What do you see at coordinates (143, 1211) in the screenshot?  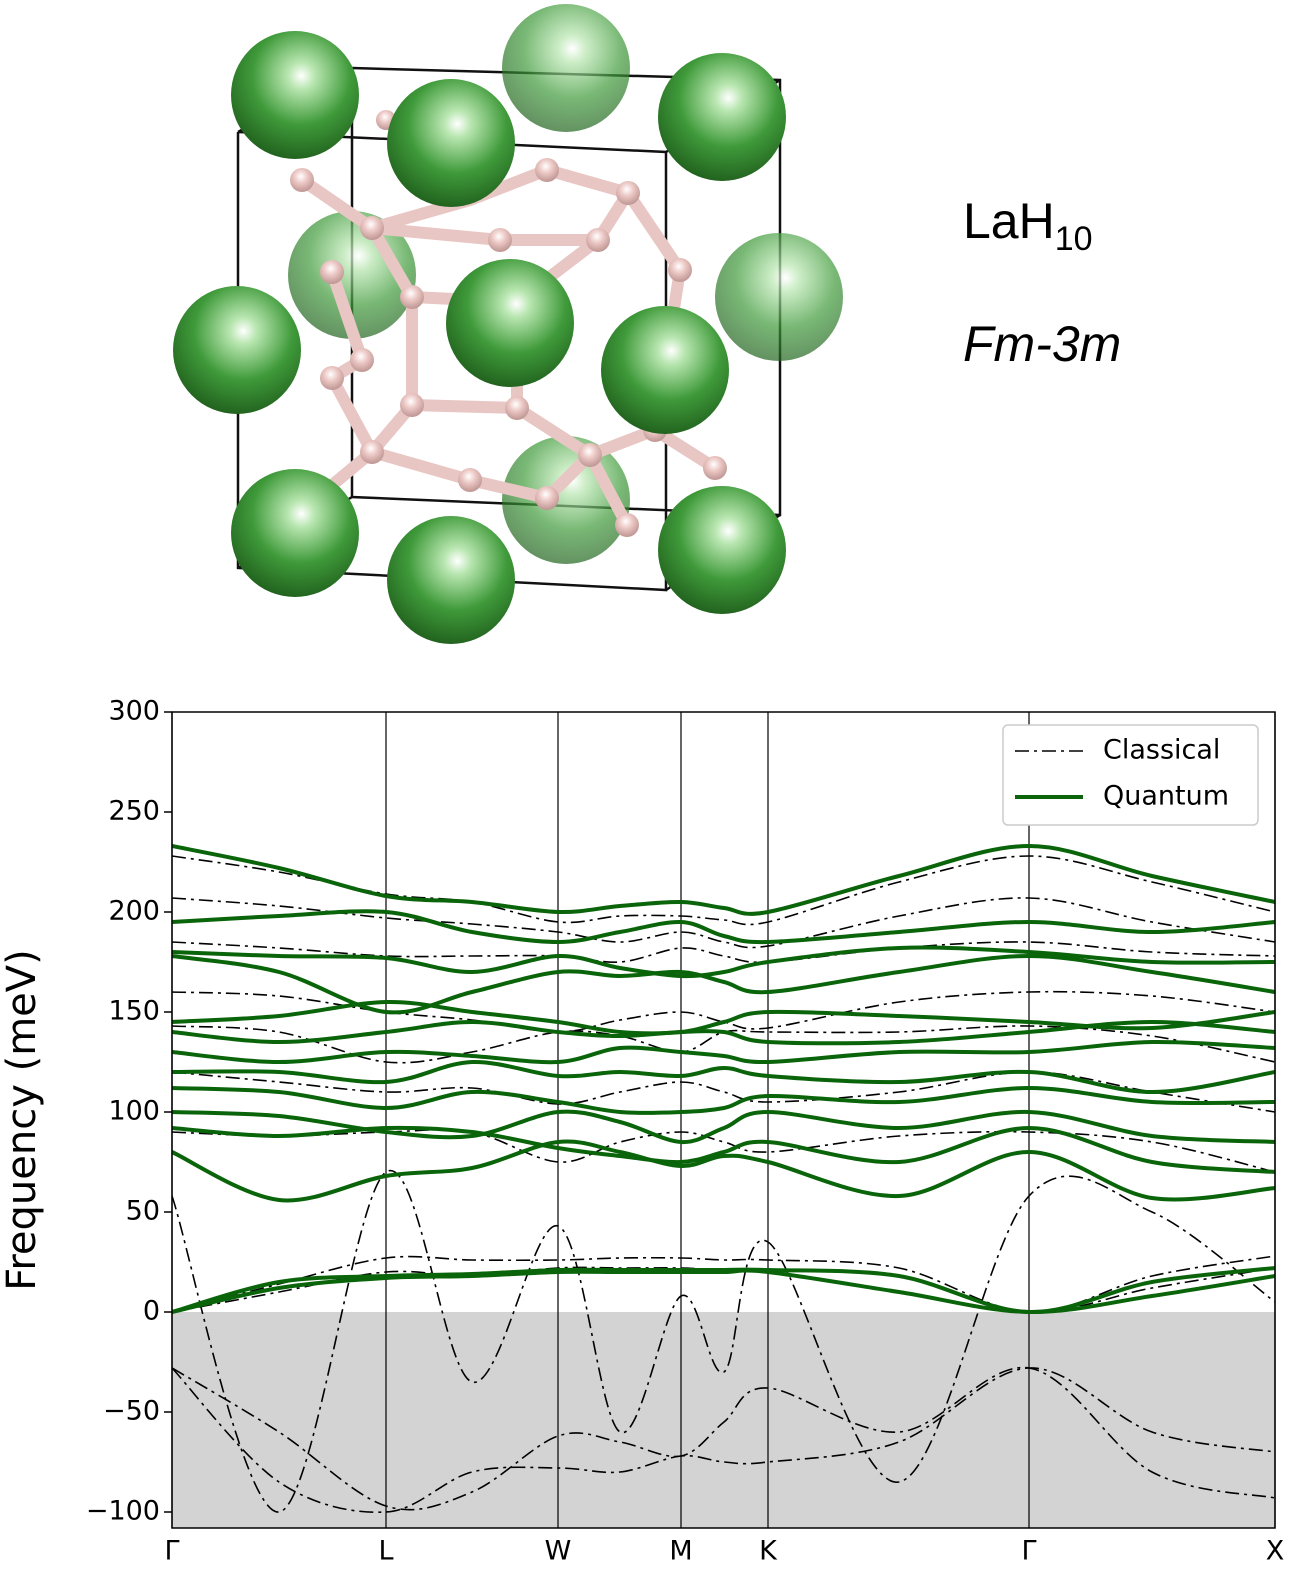 I see `y-tick-label: 50` at bounding box center [143, 1211].